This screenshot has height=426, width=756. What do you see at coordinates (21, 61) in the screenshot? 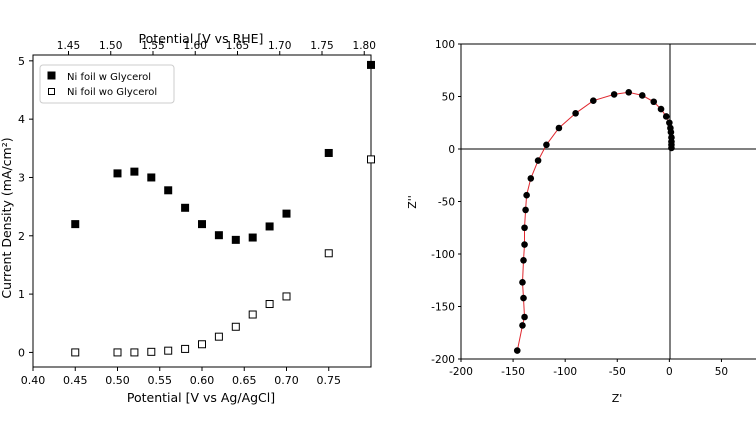
I see `left-y-tick-label: 5` at bounding box center [21, 61].